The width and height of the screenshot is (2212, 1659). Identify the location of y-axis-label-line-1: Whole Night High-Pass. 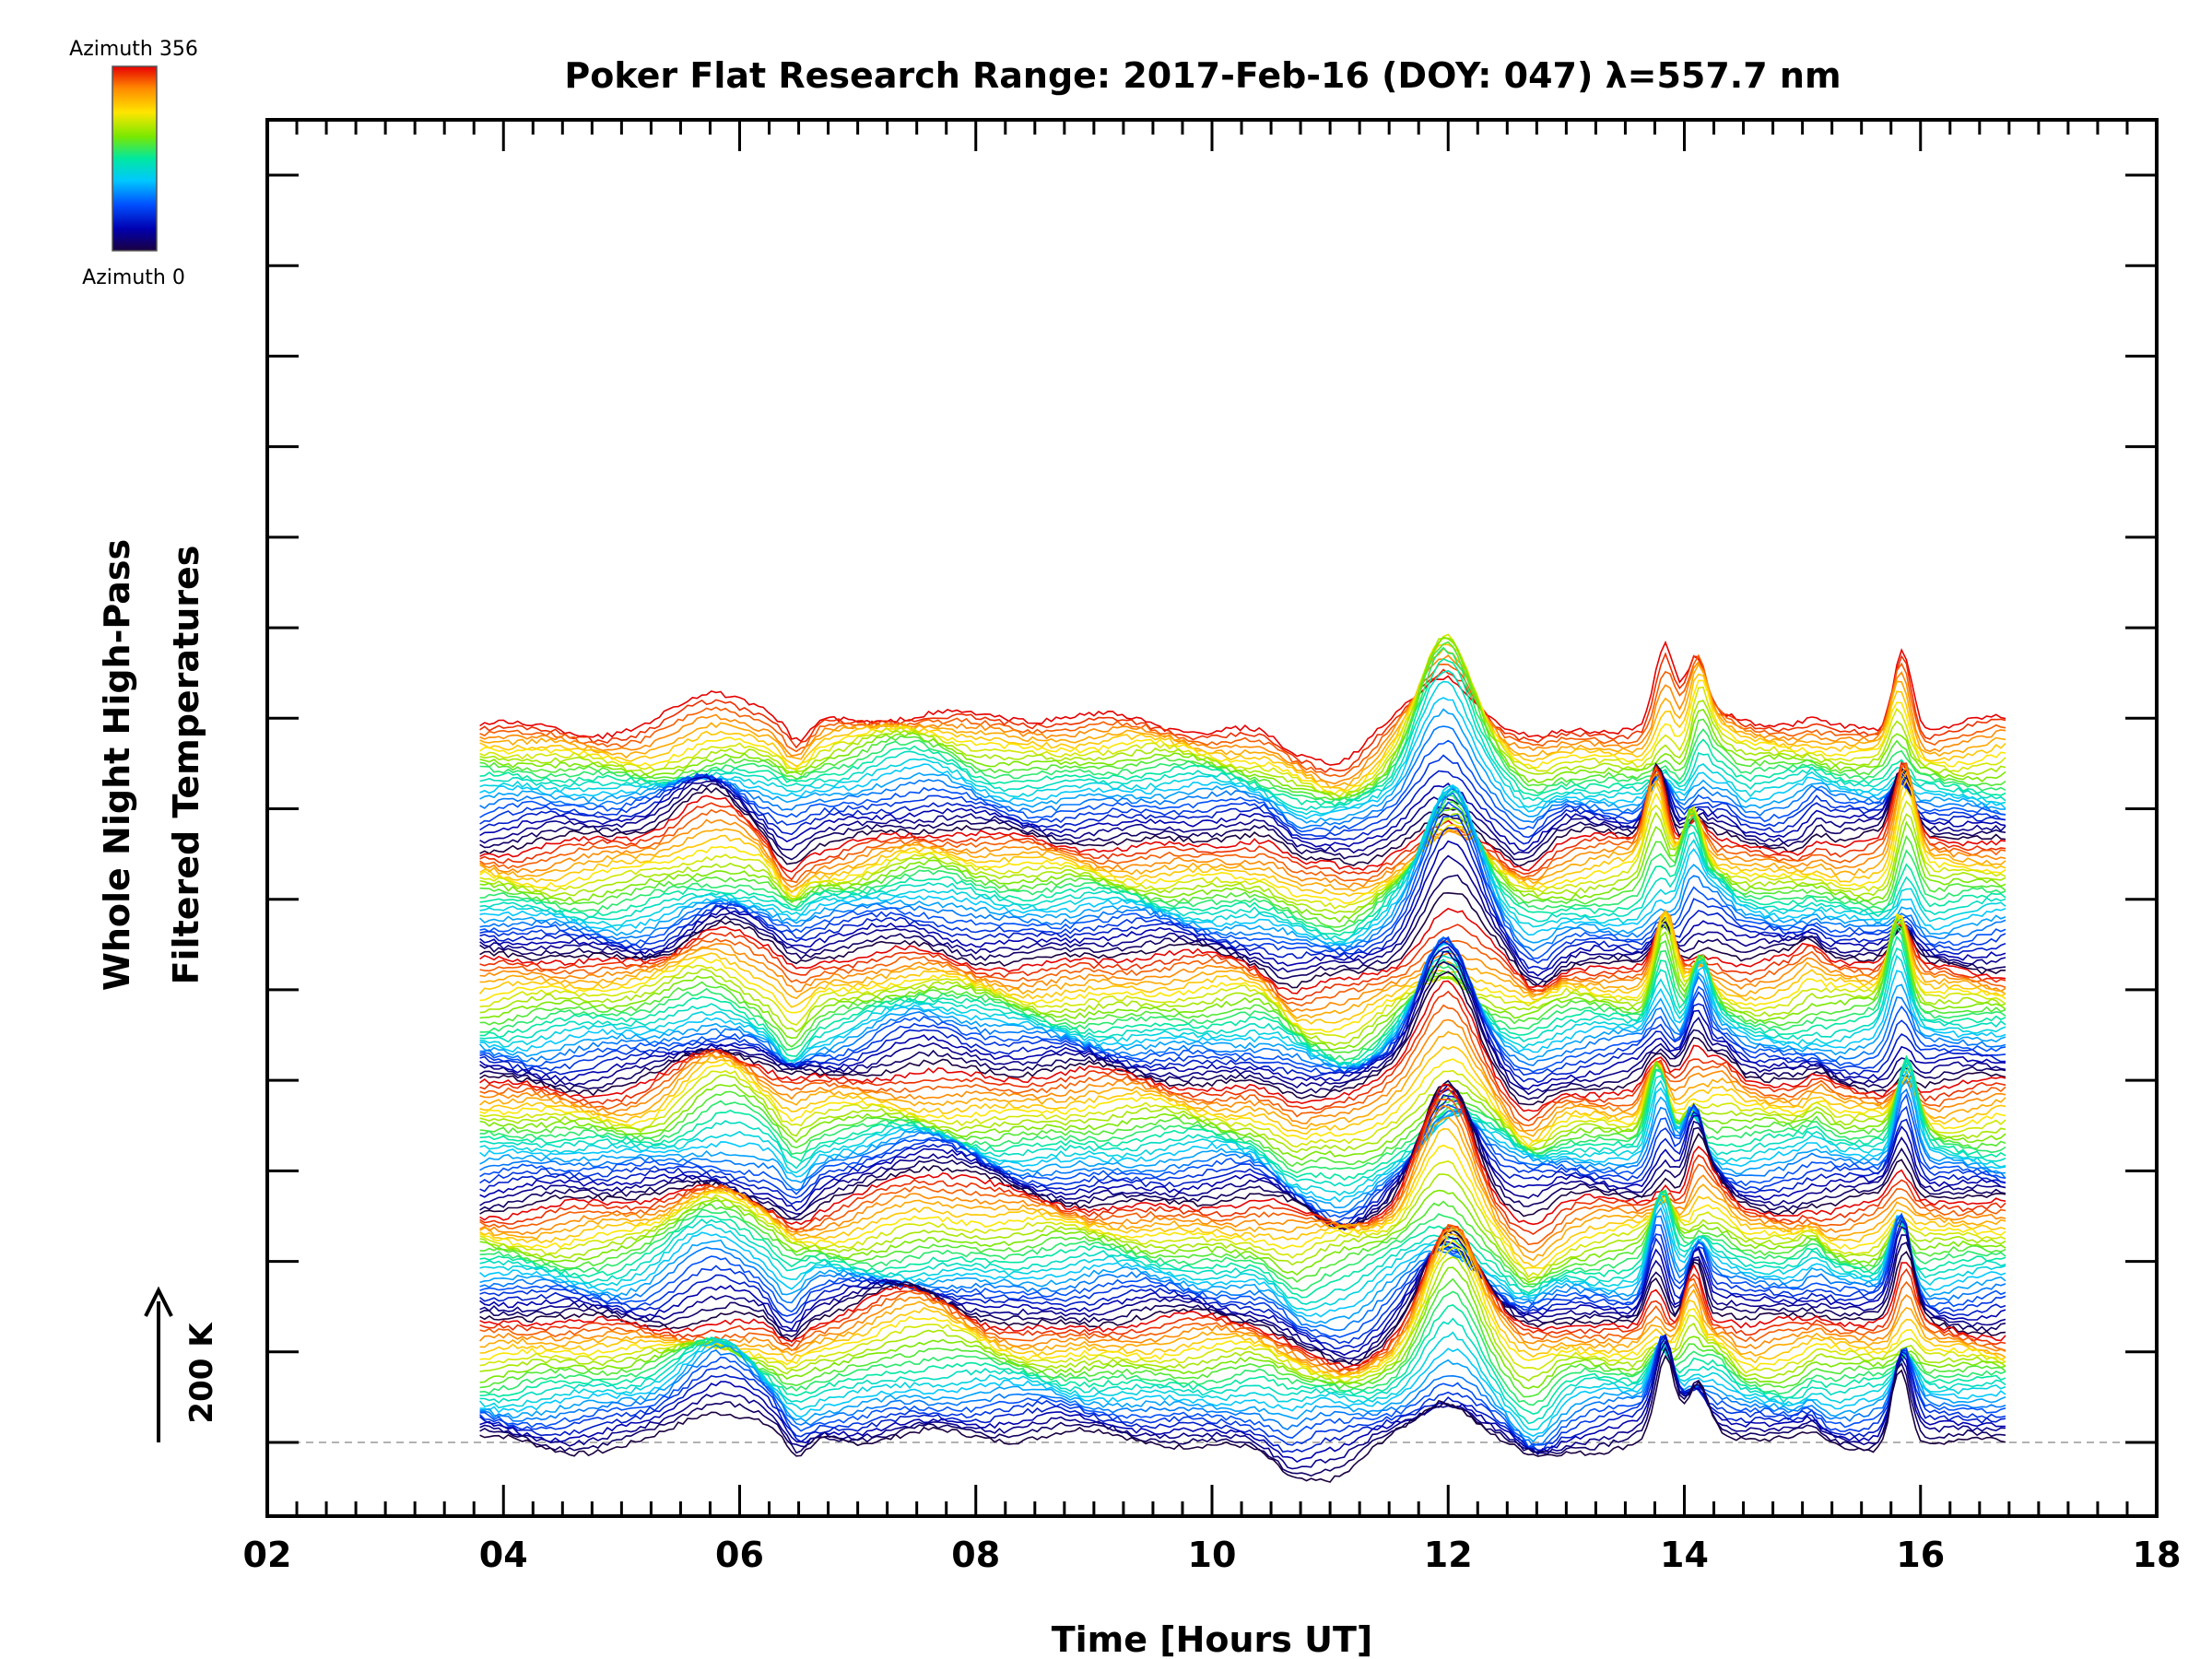
(117, 765).